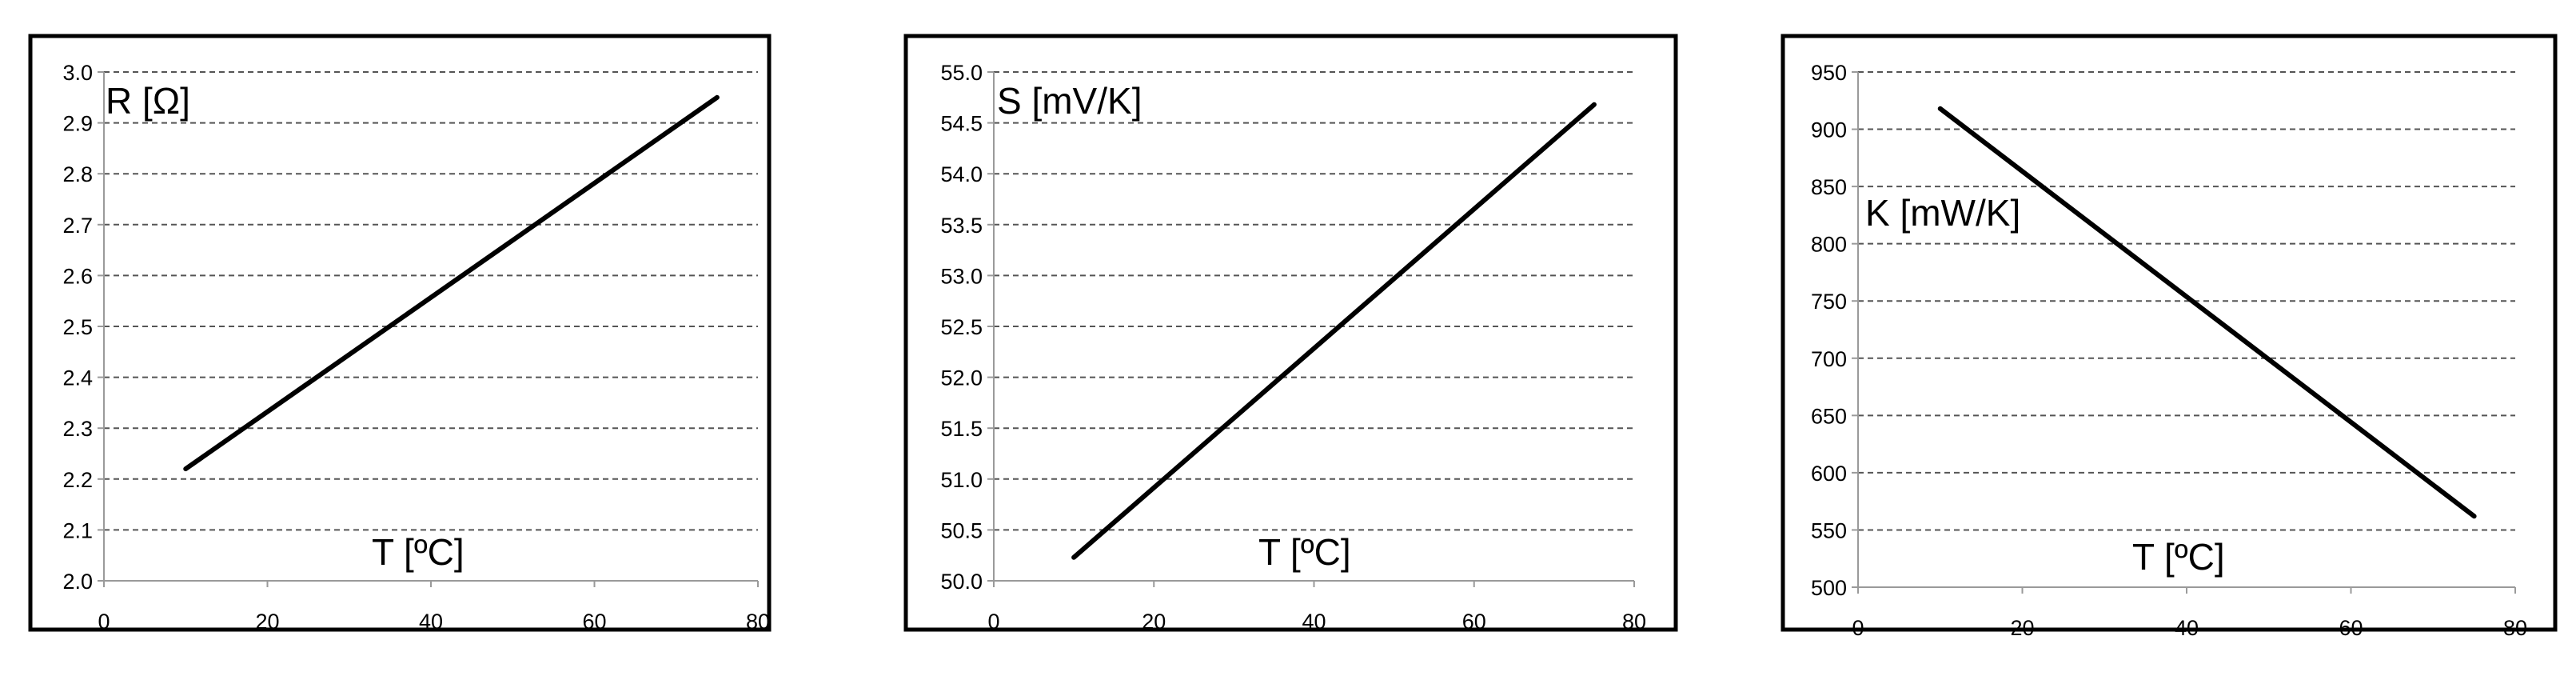 The width and height of the screenshot is (2576, 696). Describe the element at coordinates (77, 276) in the screenshot. I see `y-tick-label: 2.6` at that location.